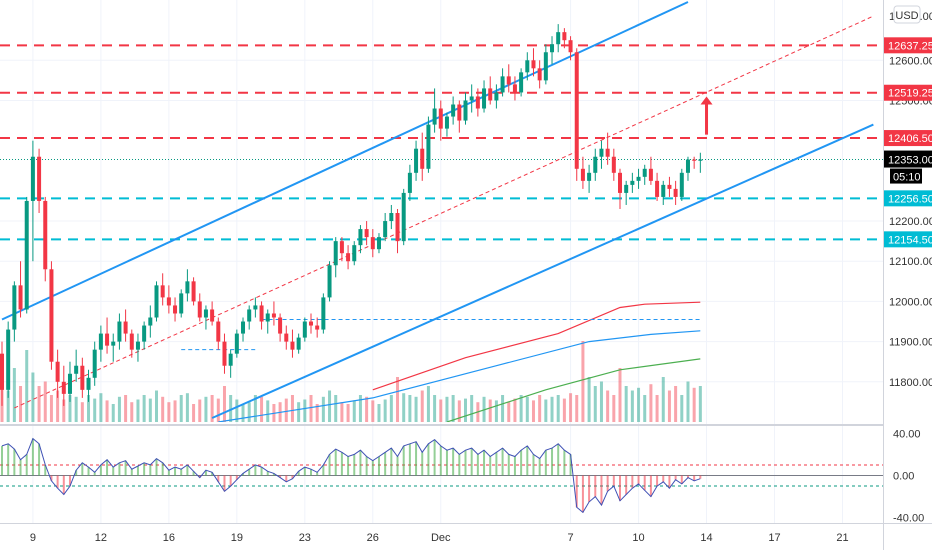  I want to click on time-tick-label: 19, so click(237, 538).